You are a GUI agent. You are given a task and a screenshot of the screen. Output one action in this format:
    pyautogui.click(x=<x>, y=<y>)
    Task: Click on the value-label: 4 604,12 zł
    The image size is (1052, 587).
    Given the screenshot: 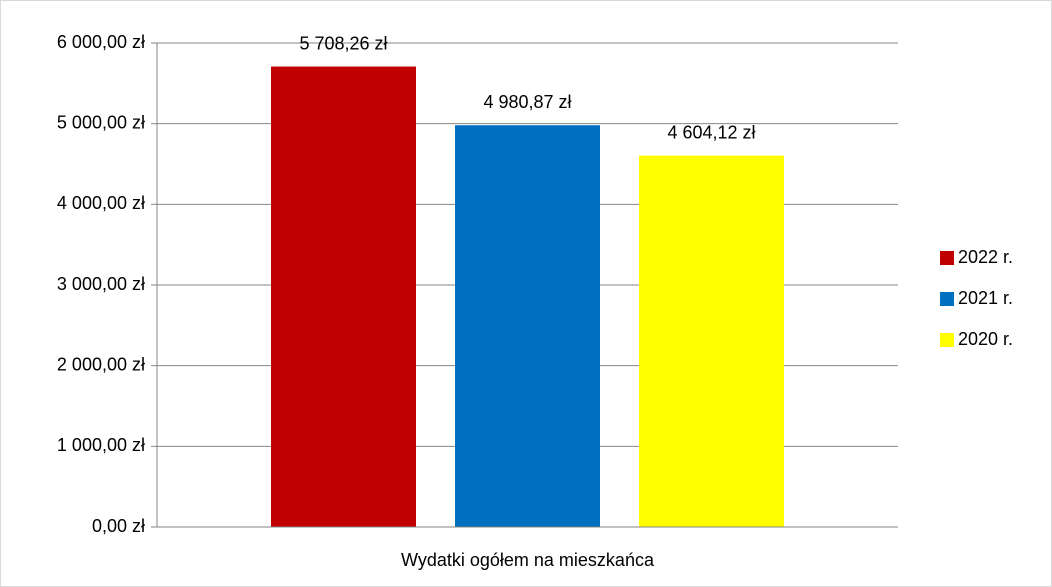 What is the action you would take?
    pyautogui.click(x=711, y=132)
    